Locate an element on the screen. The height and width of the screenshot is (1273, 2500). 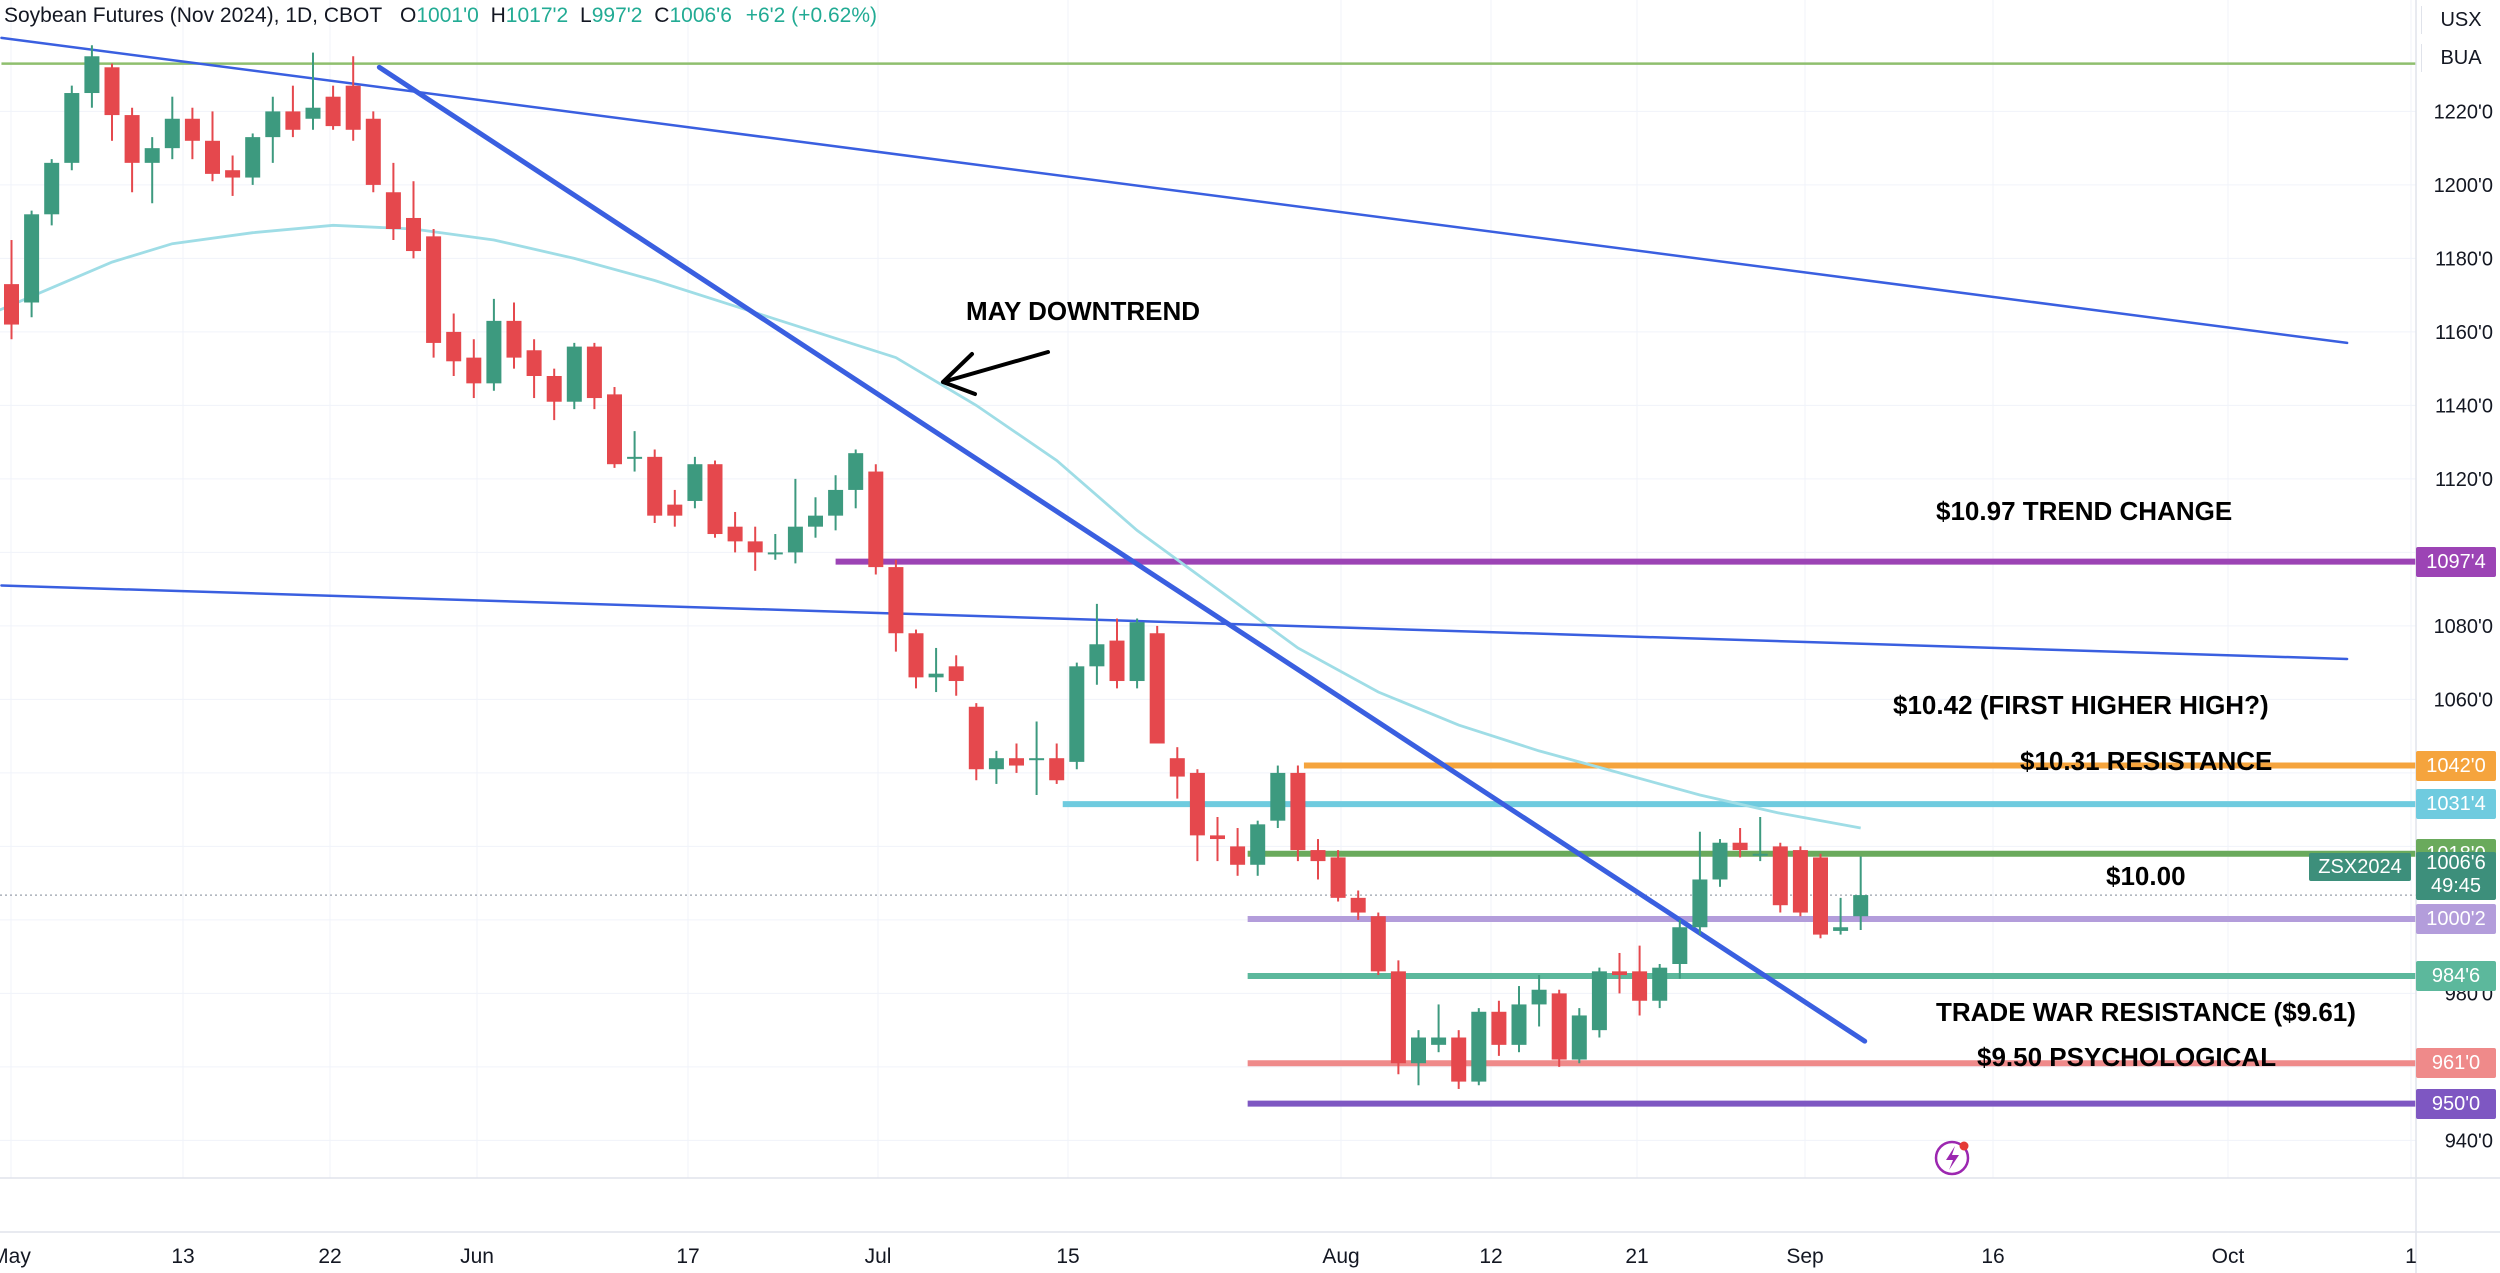
symbol-tag: ZSX2024 is located at coordinates (2360, 867).